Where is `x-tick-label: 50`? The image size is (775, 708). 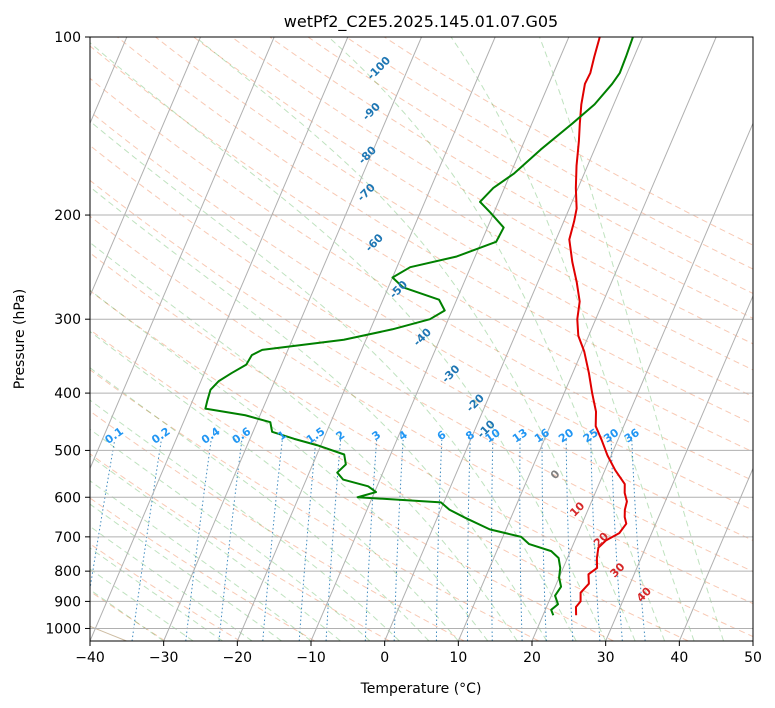
x-tick-label: 50 is located at coordinates (753, 658).